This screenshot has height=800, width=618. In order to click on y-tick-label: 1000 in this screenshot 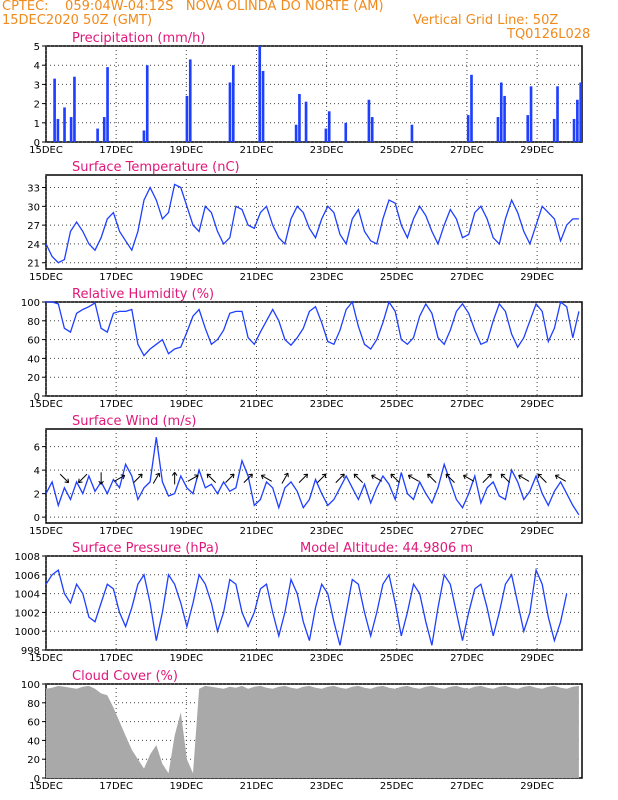, I will do `click(27, 632)`.